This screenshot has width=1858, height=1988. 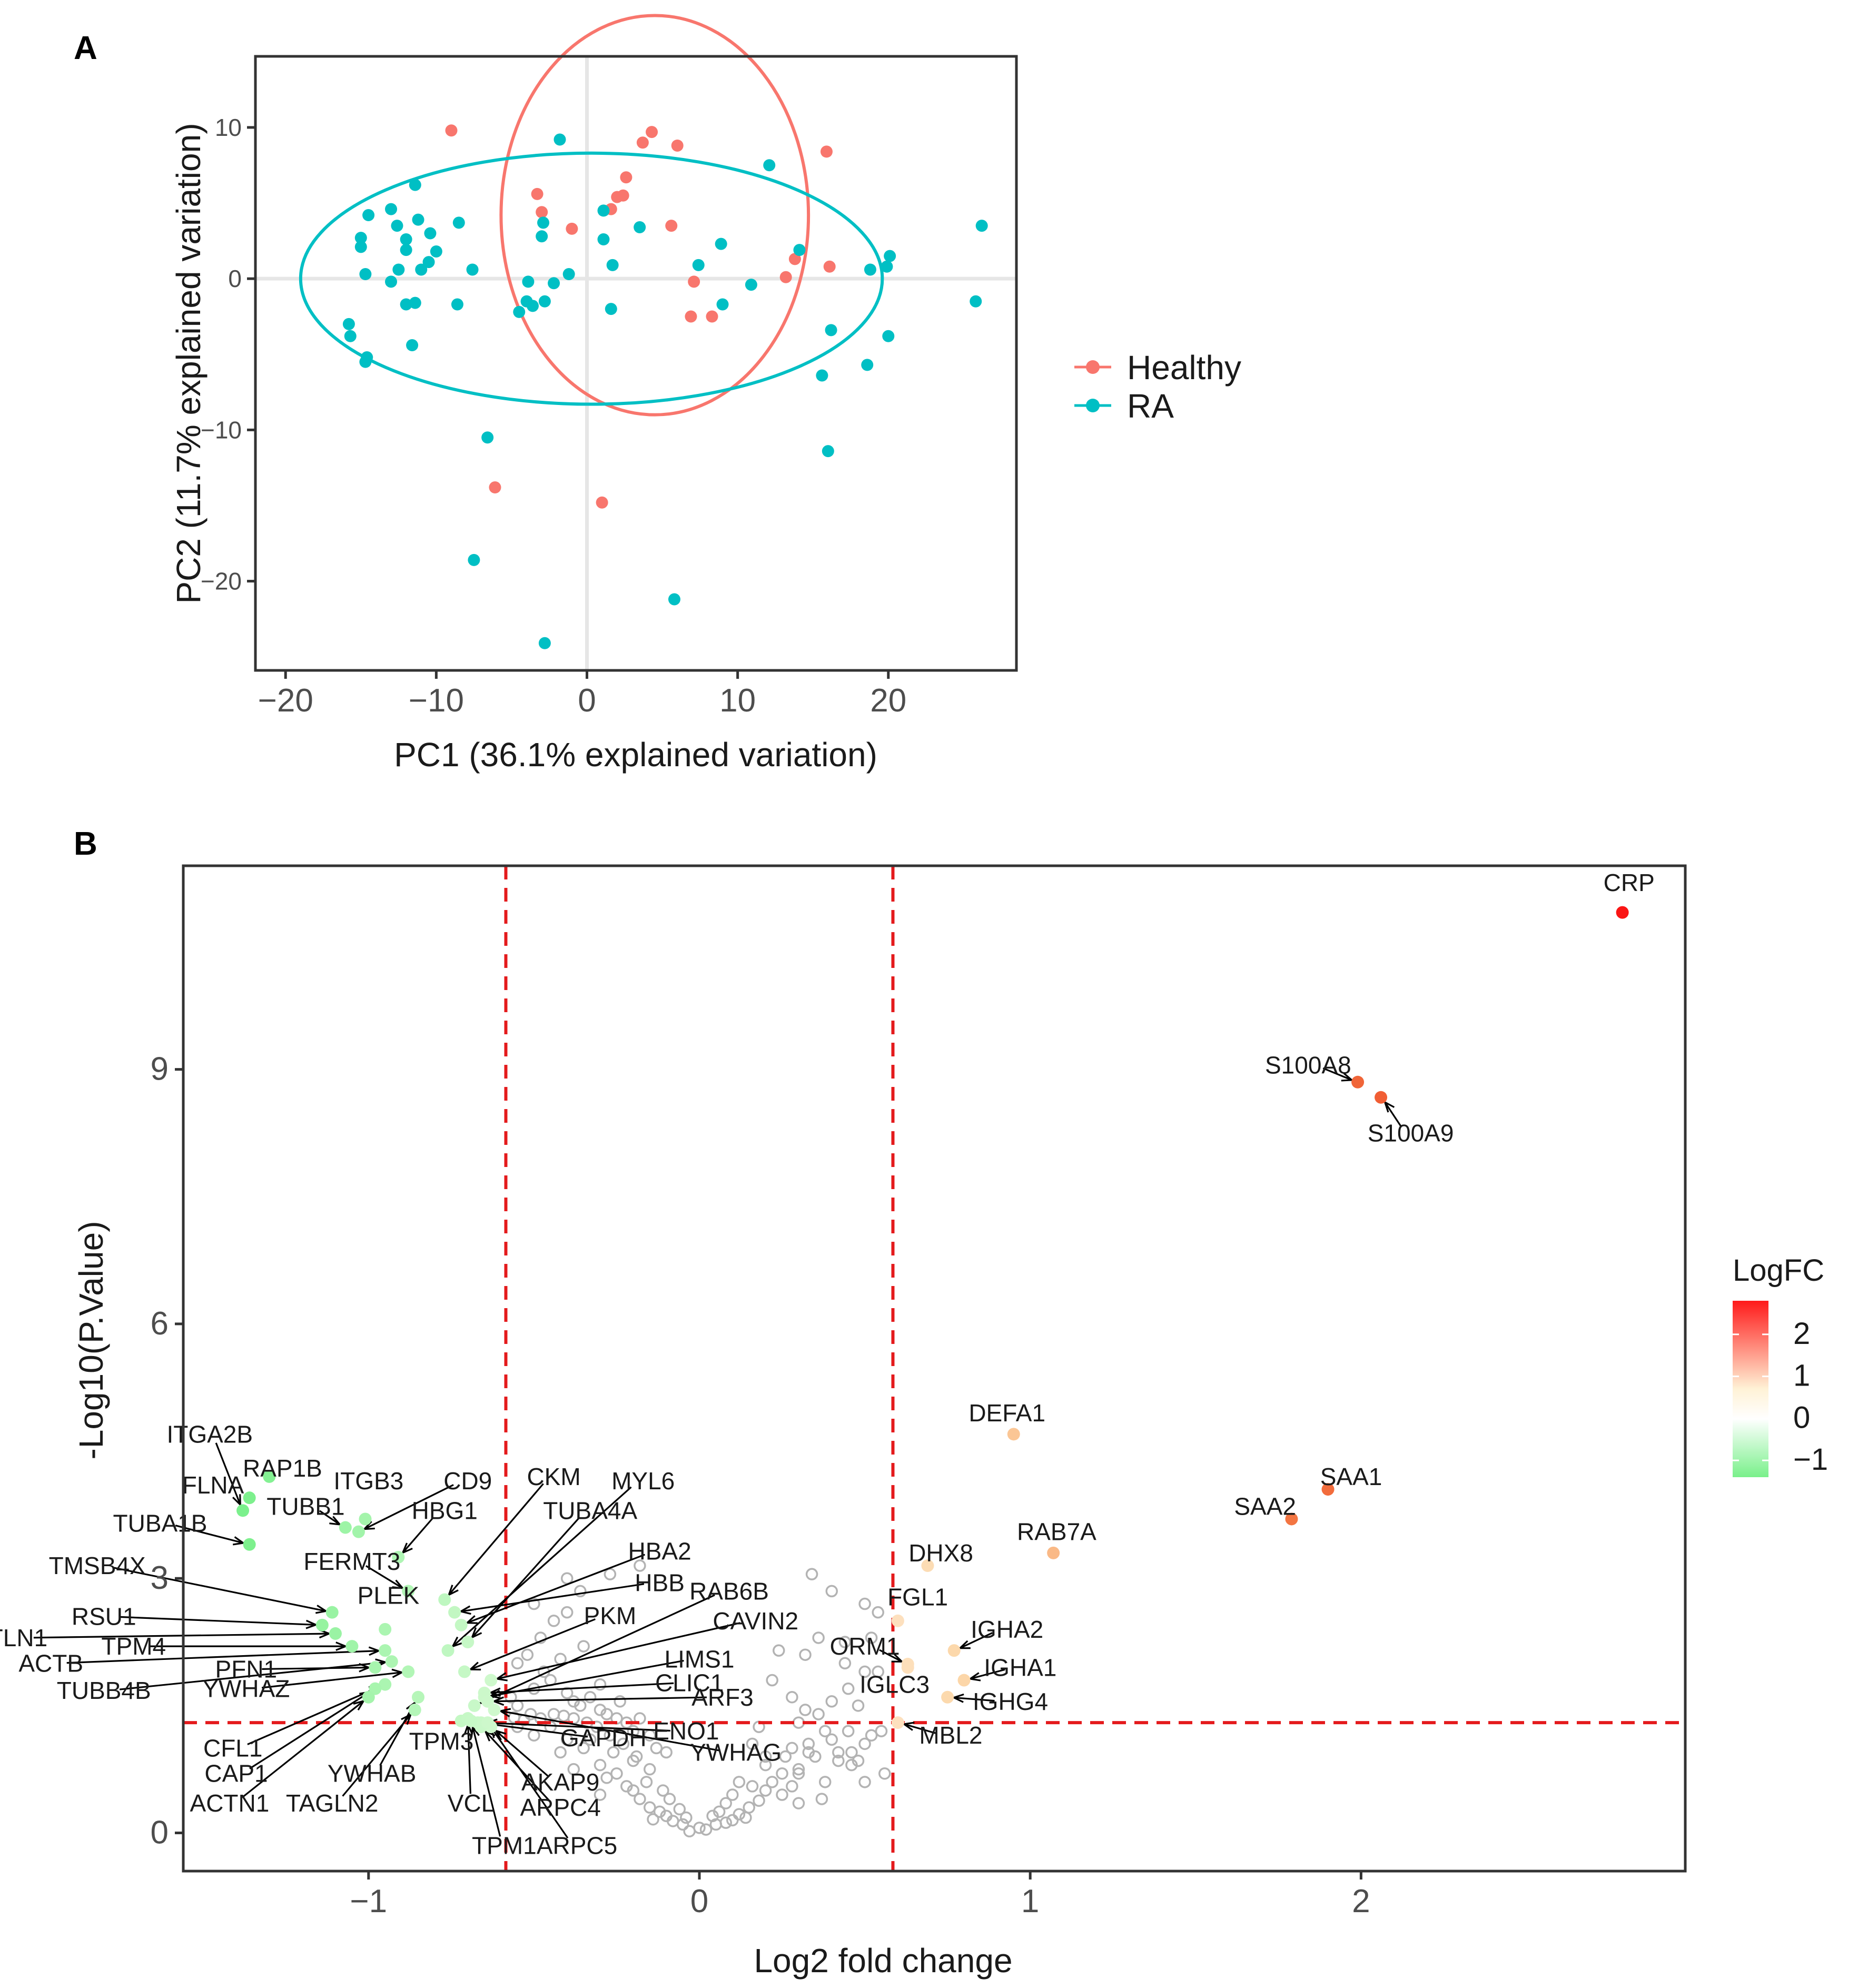 I want to click on leader-fermt3, so click(x=384, y=1577).